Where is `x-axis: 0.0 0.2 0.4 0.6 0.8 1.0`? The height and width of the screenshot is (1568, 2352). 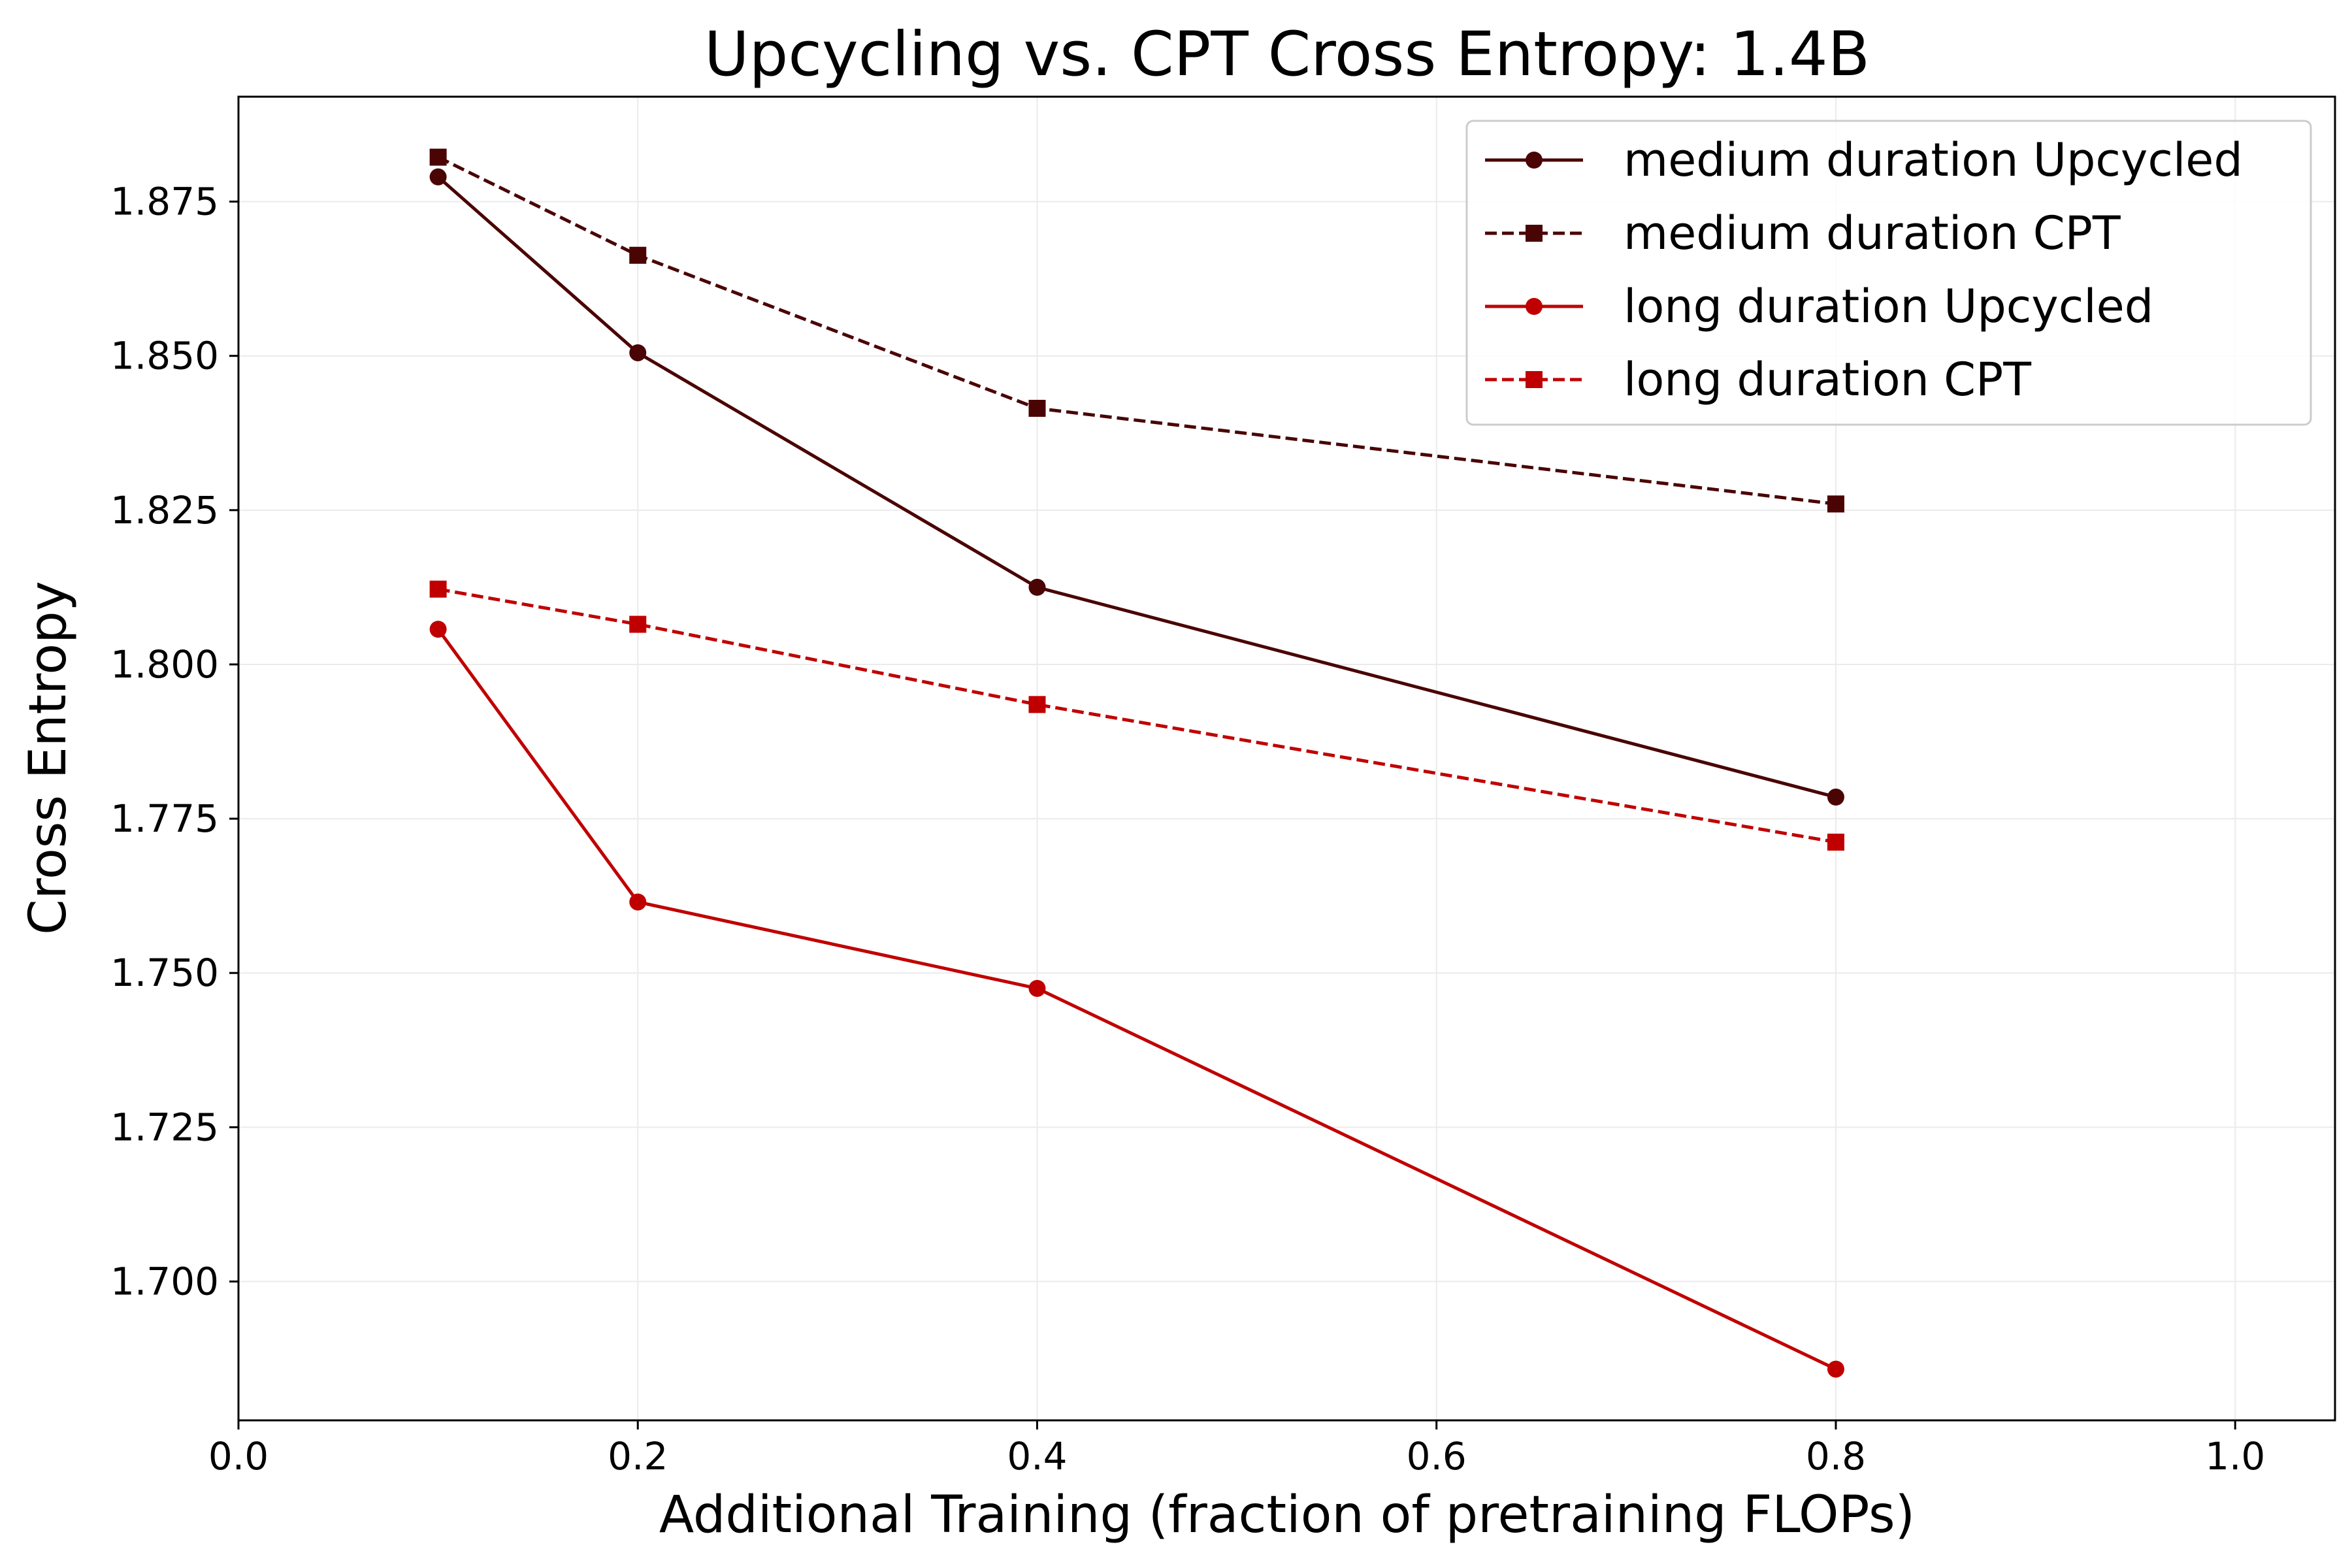
x-axis: 0.0 0.2 0.4 0.6 0.8 1.0 is located at coordinates (1236, 1449).